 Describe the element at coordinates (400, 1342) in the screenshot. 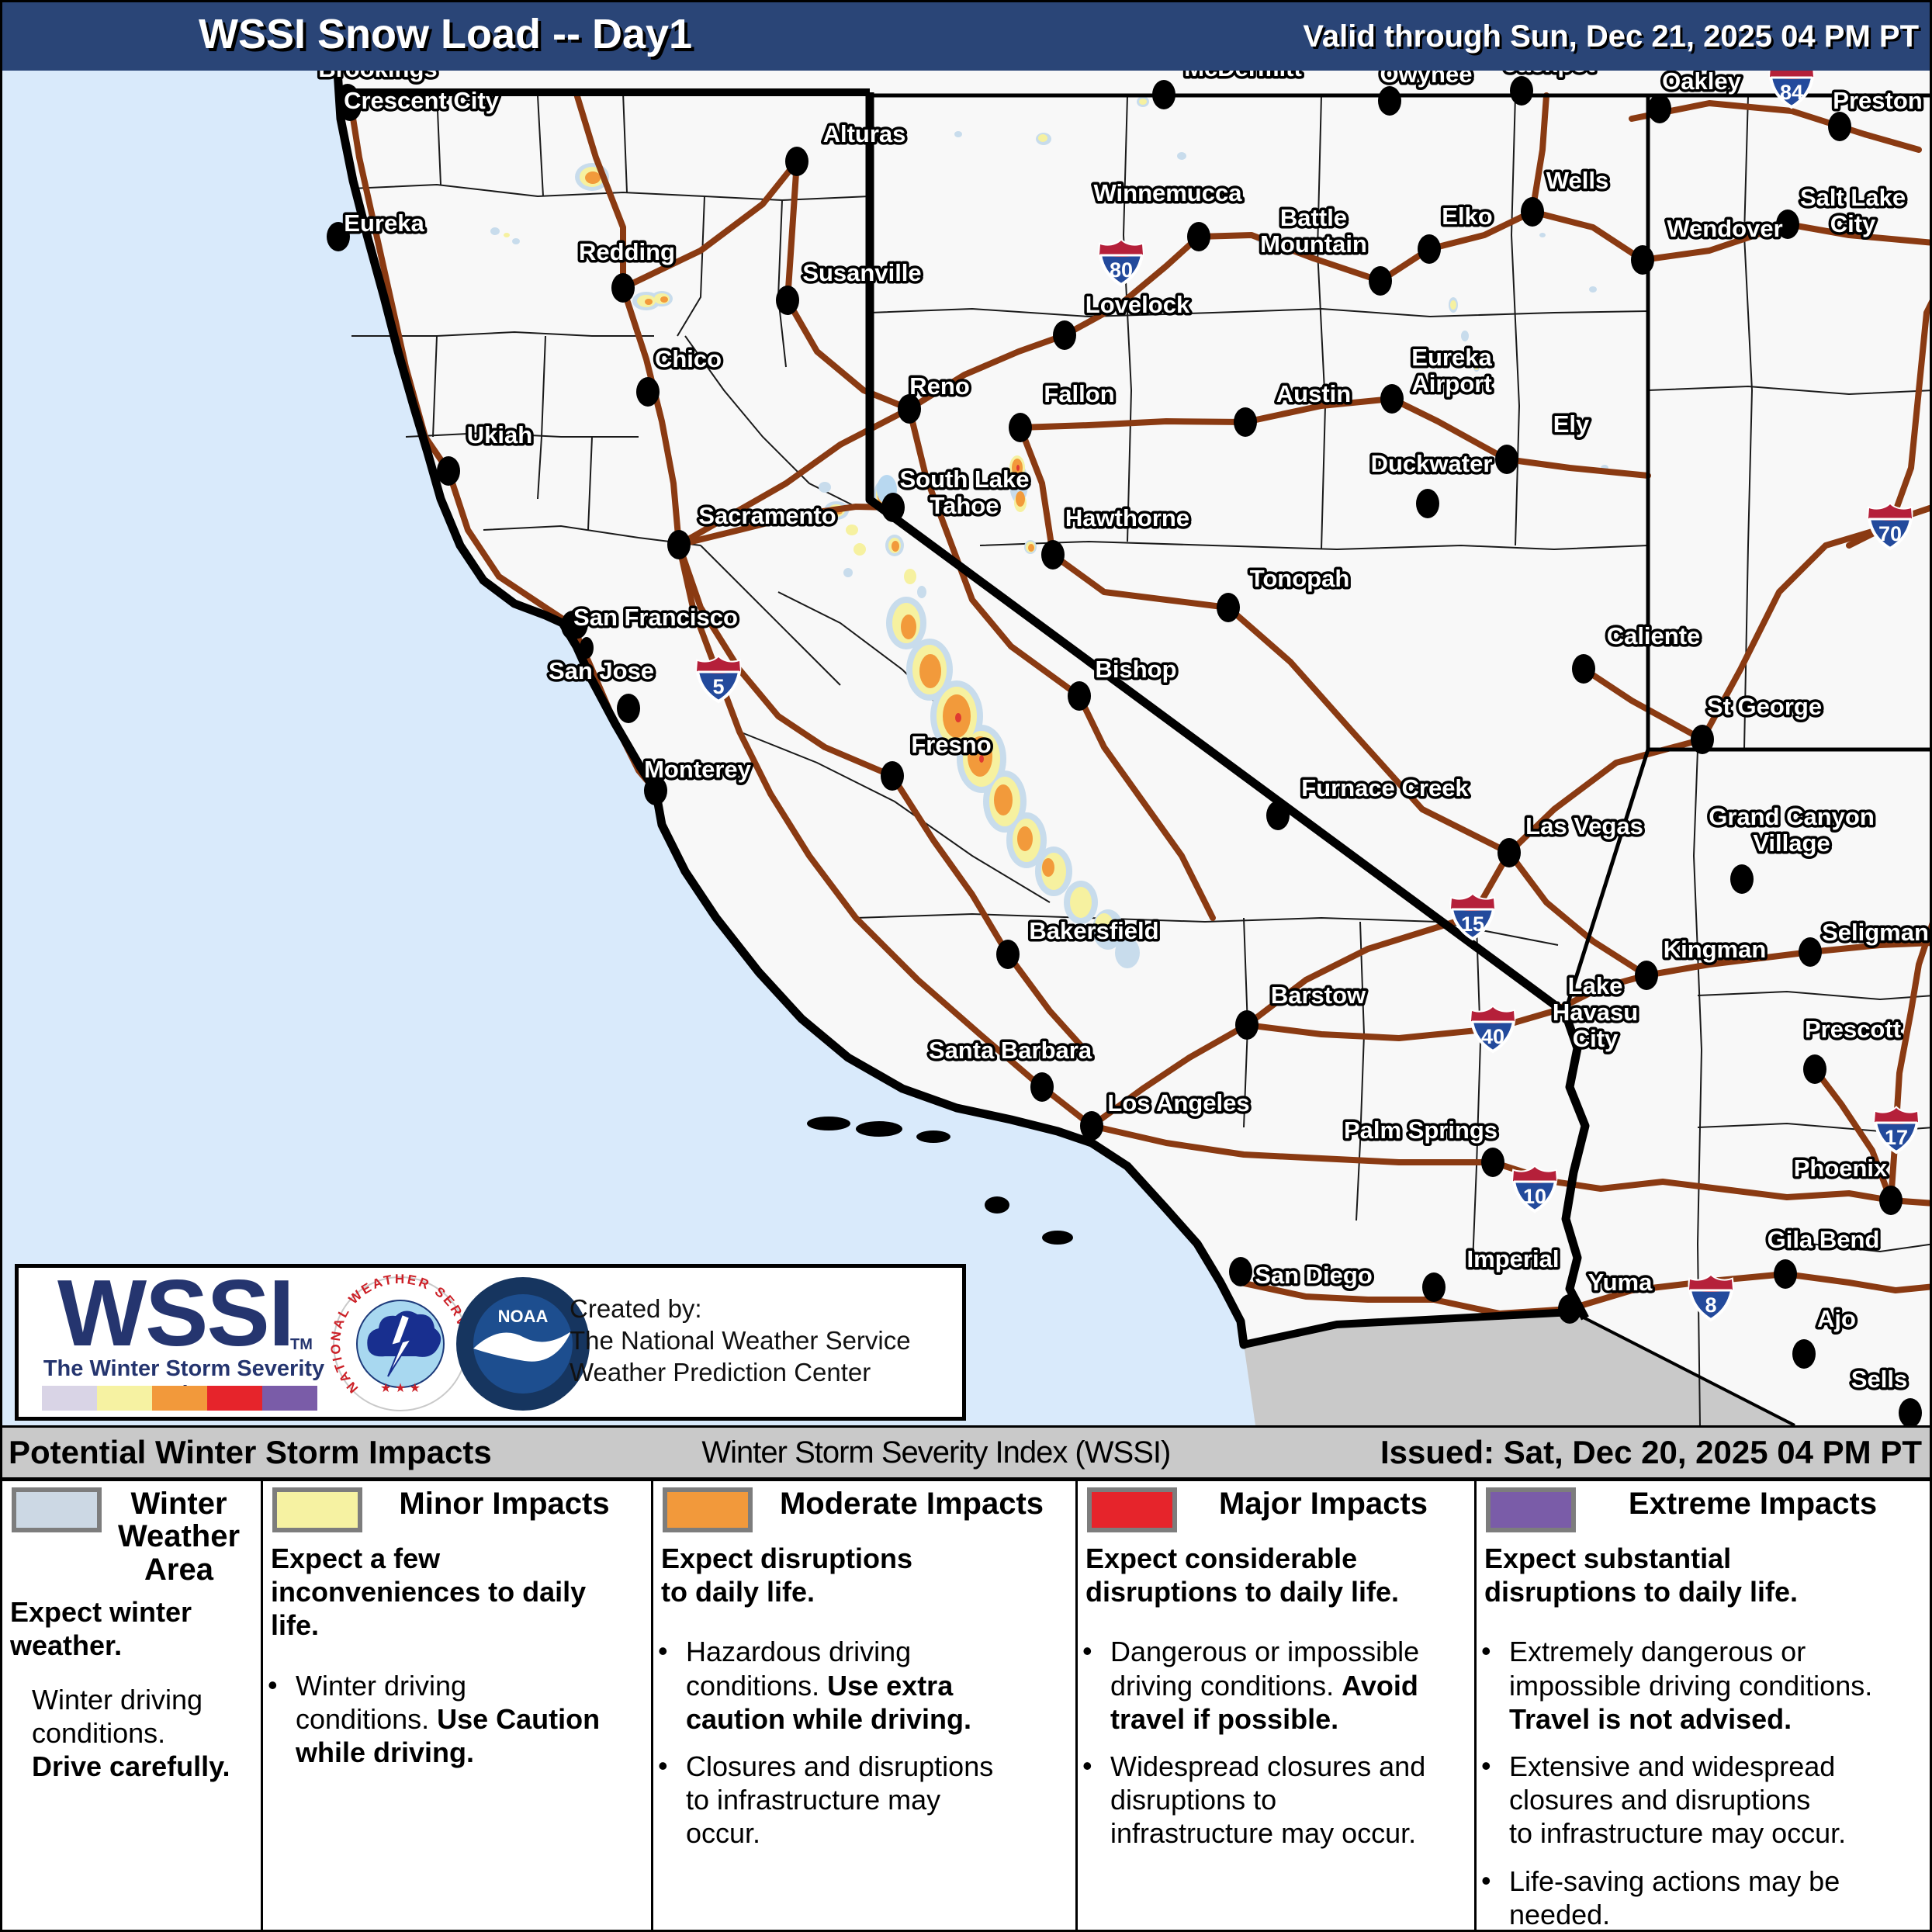

I see `nws-seal-icon: NATIONAL WEATHER SERVICE ★ ★ ★` at that location.